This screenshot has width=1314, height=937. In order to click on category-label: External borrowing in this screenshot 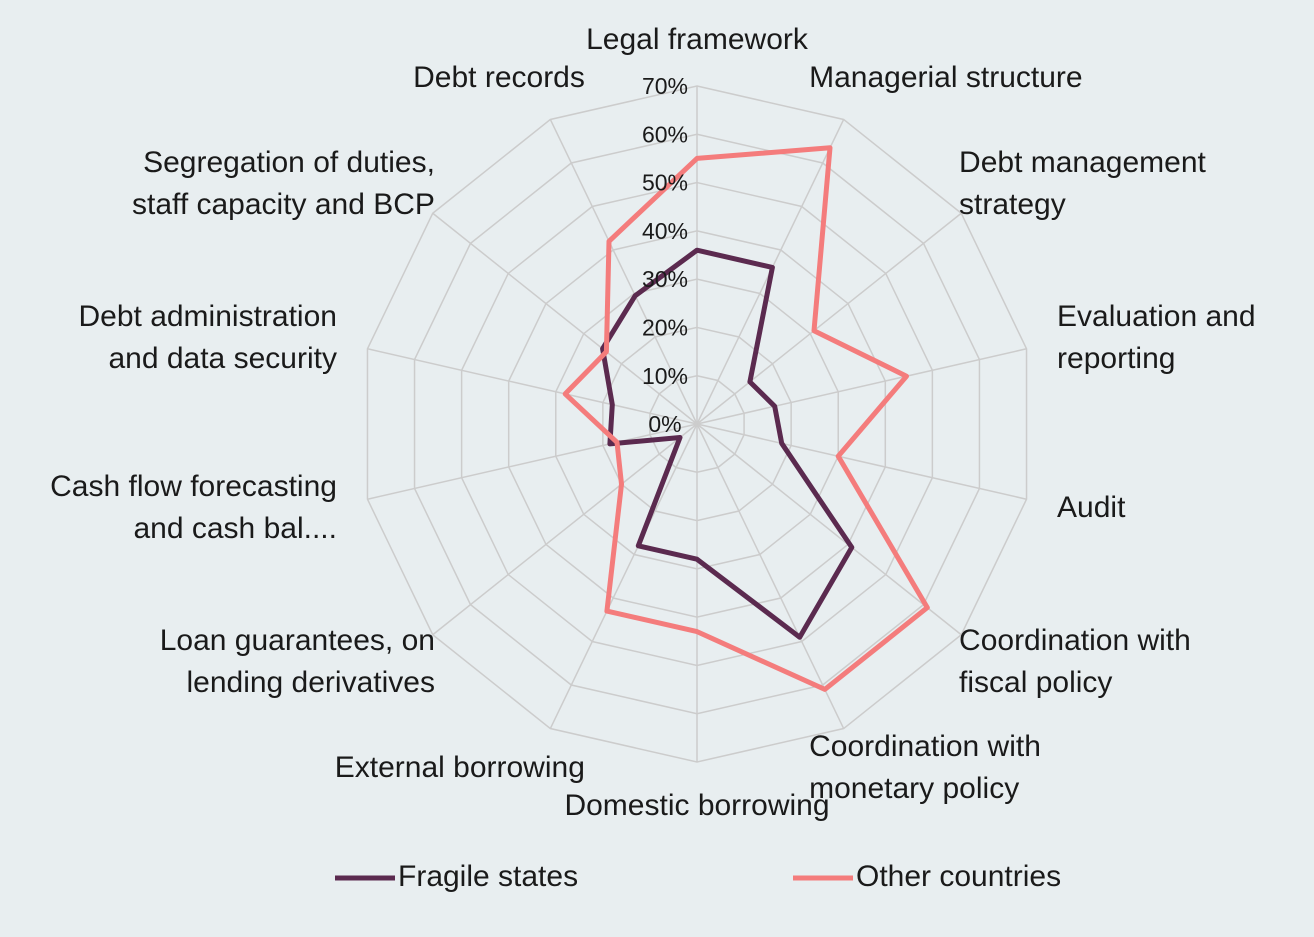, I will do `click(460, 767)`.